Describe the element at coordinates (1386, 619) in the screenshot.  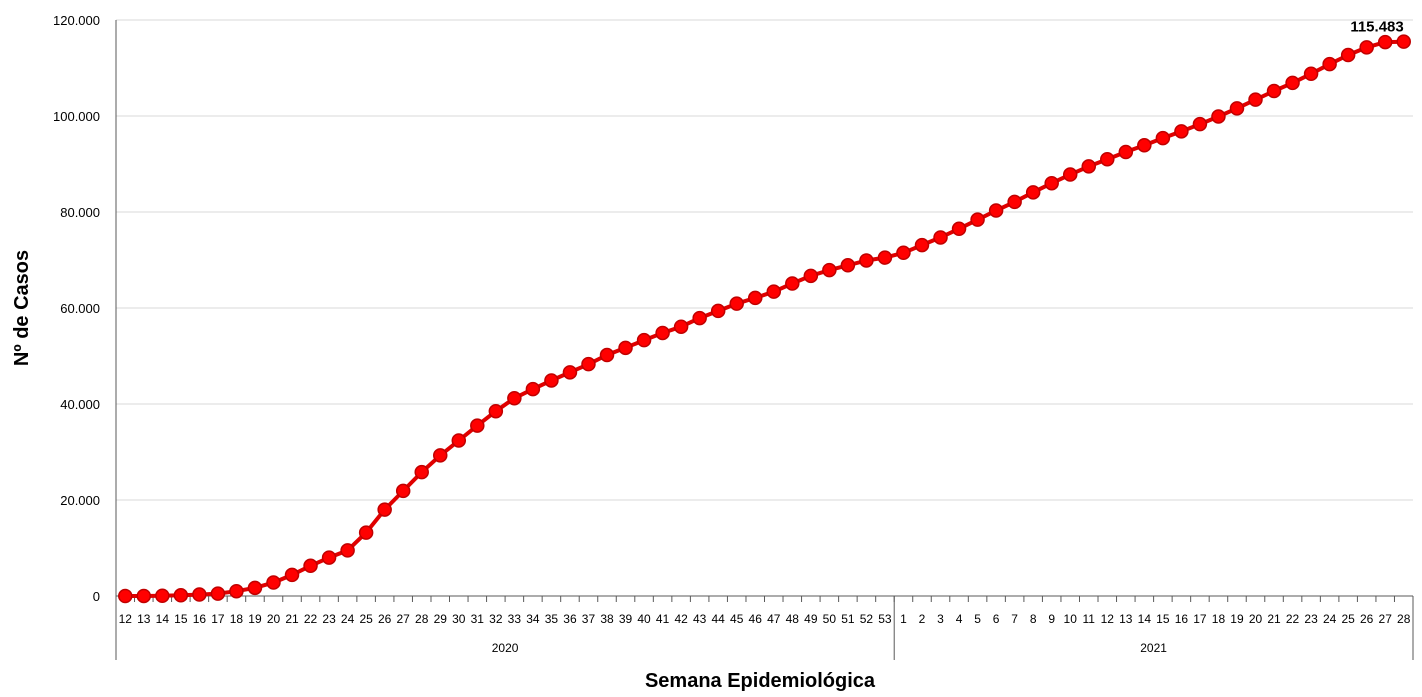
I see `x-tick-label: 27` at that location.